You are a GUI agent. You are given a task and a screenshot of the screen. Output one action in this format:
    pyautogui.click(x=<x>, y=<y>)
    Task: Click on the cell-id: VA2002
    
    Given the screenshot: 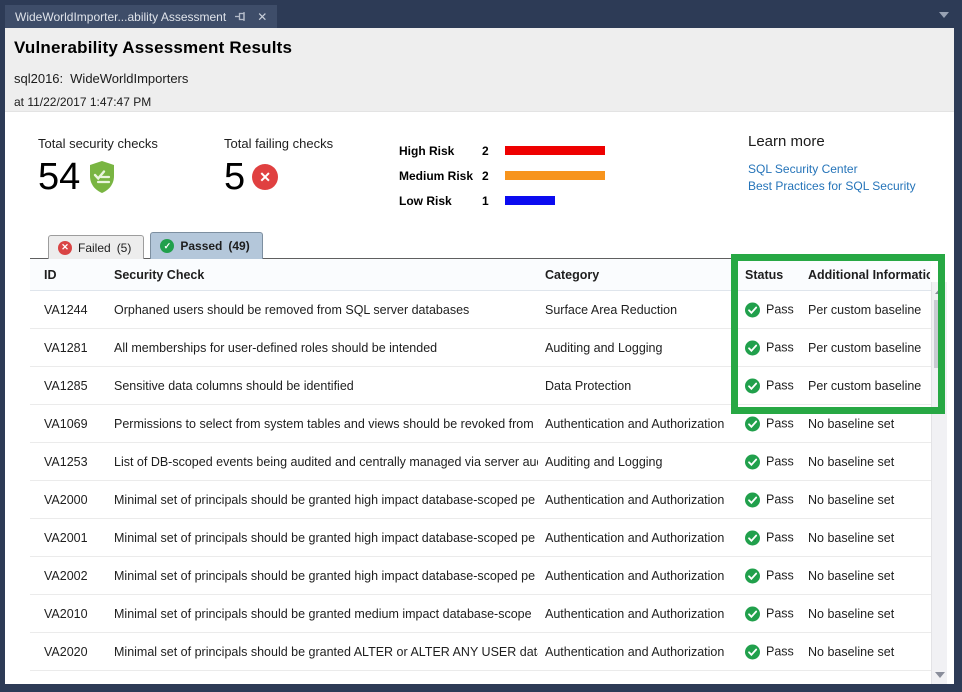 What is the action you would take?
    pyautogui.click(x=66, y=575)
    